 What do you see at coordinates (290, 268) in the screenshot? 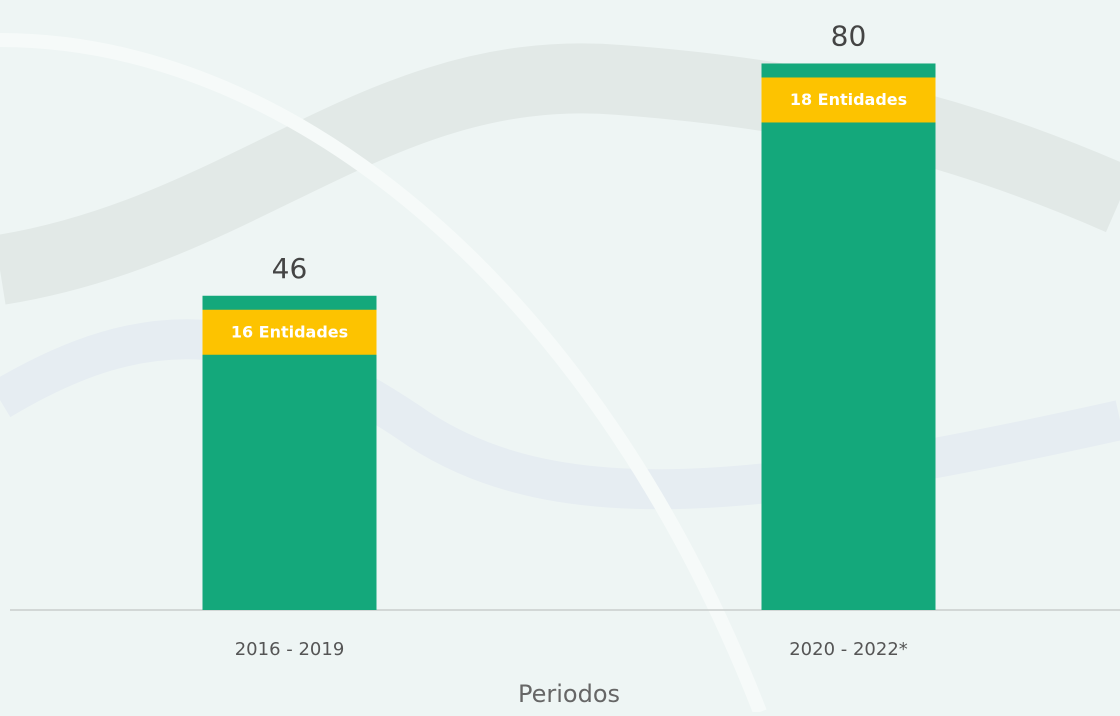
I see `value-label: 46` at bounding box center [290, 268].